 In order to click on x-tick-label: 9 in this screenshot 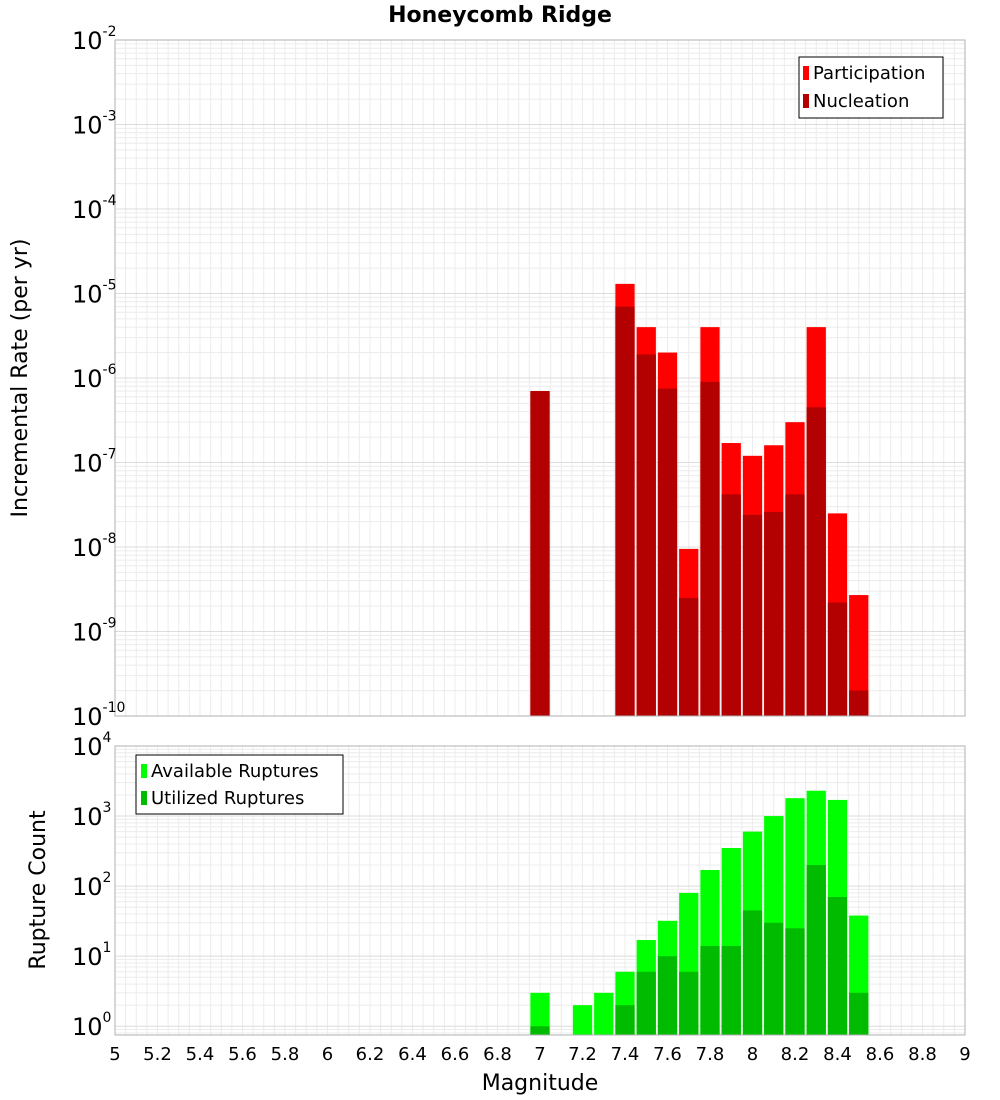, I will do `click(964, 1054)`.